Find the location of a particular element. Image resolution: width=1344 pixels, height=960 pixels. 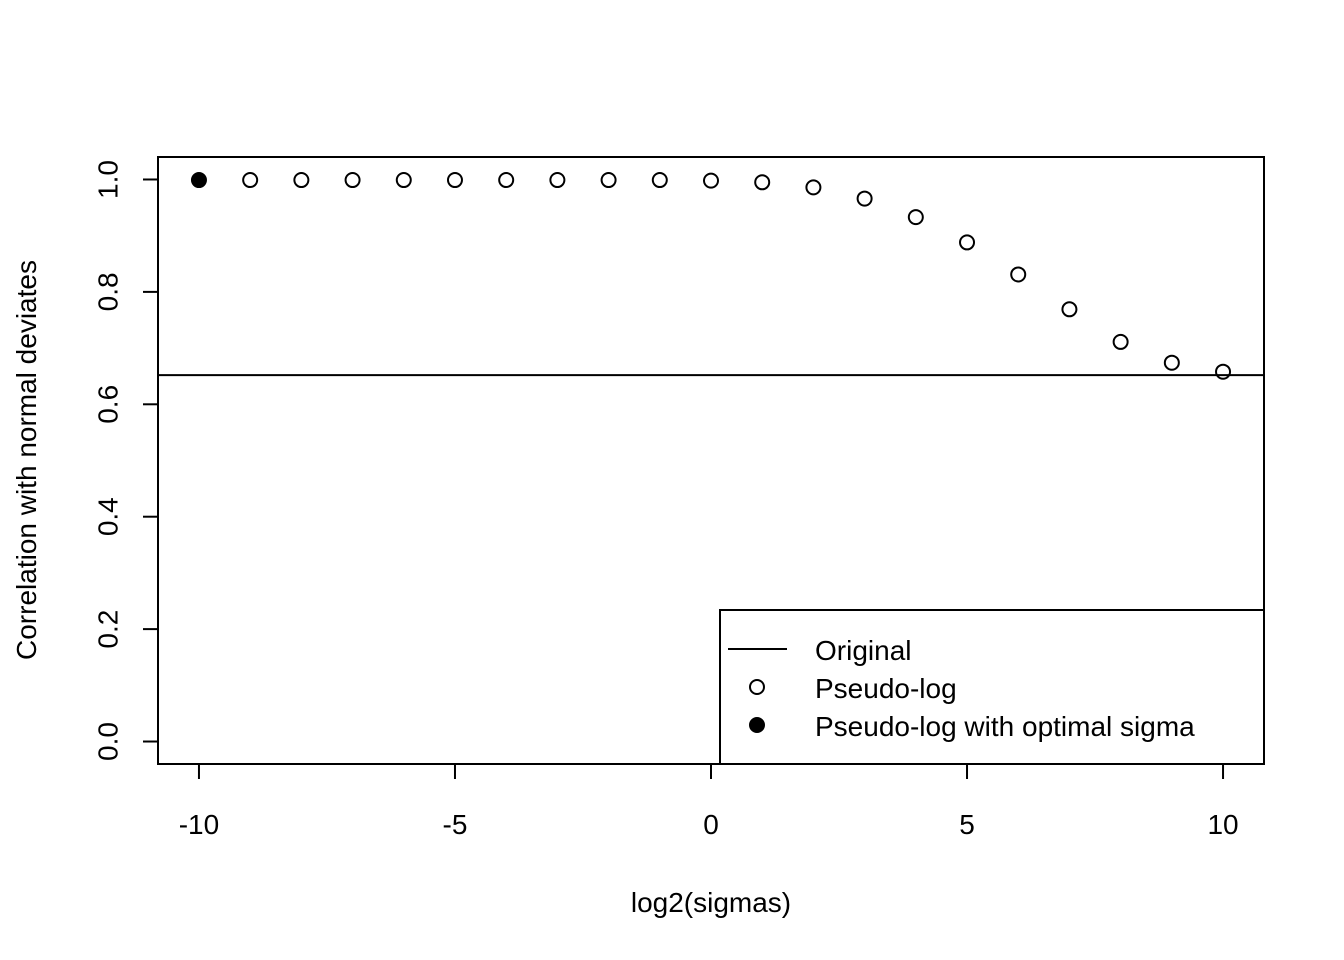

y-tick-label: 0.8 is located at coordinates (107, 291).